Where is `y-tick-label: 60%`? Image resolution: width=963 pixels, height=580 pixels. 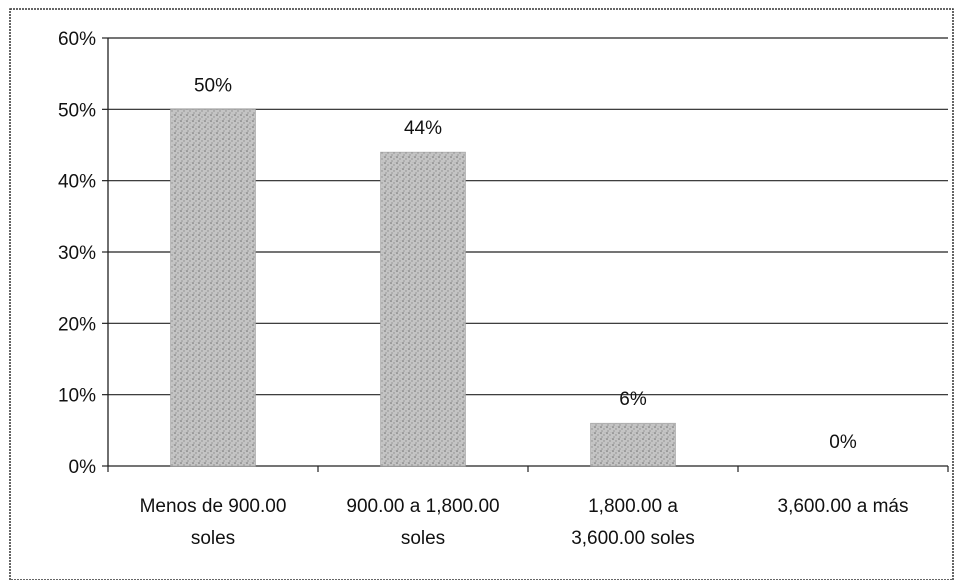
y-tick-label: 60% is located at coordinates (77, 39).